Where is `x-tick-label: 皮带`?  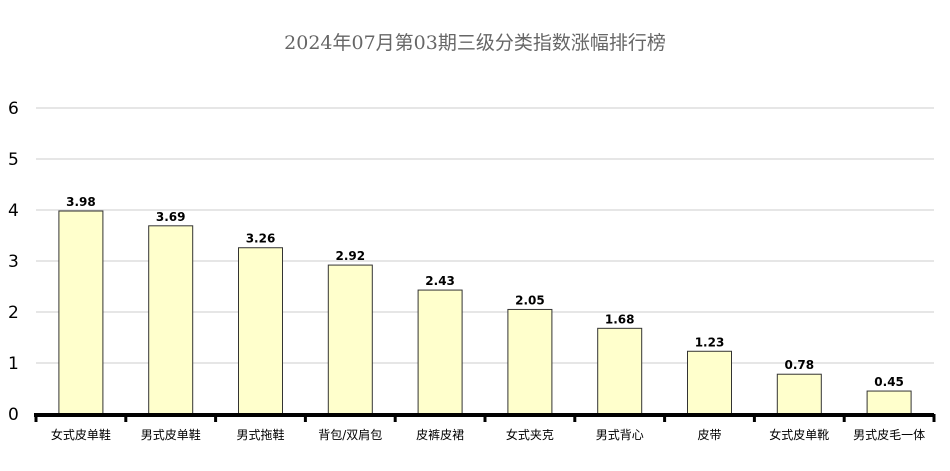
x-tick-label: 皮带 is located at coordinates (709, 435).